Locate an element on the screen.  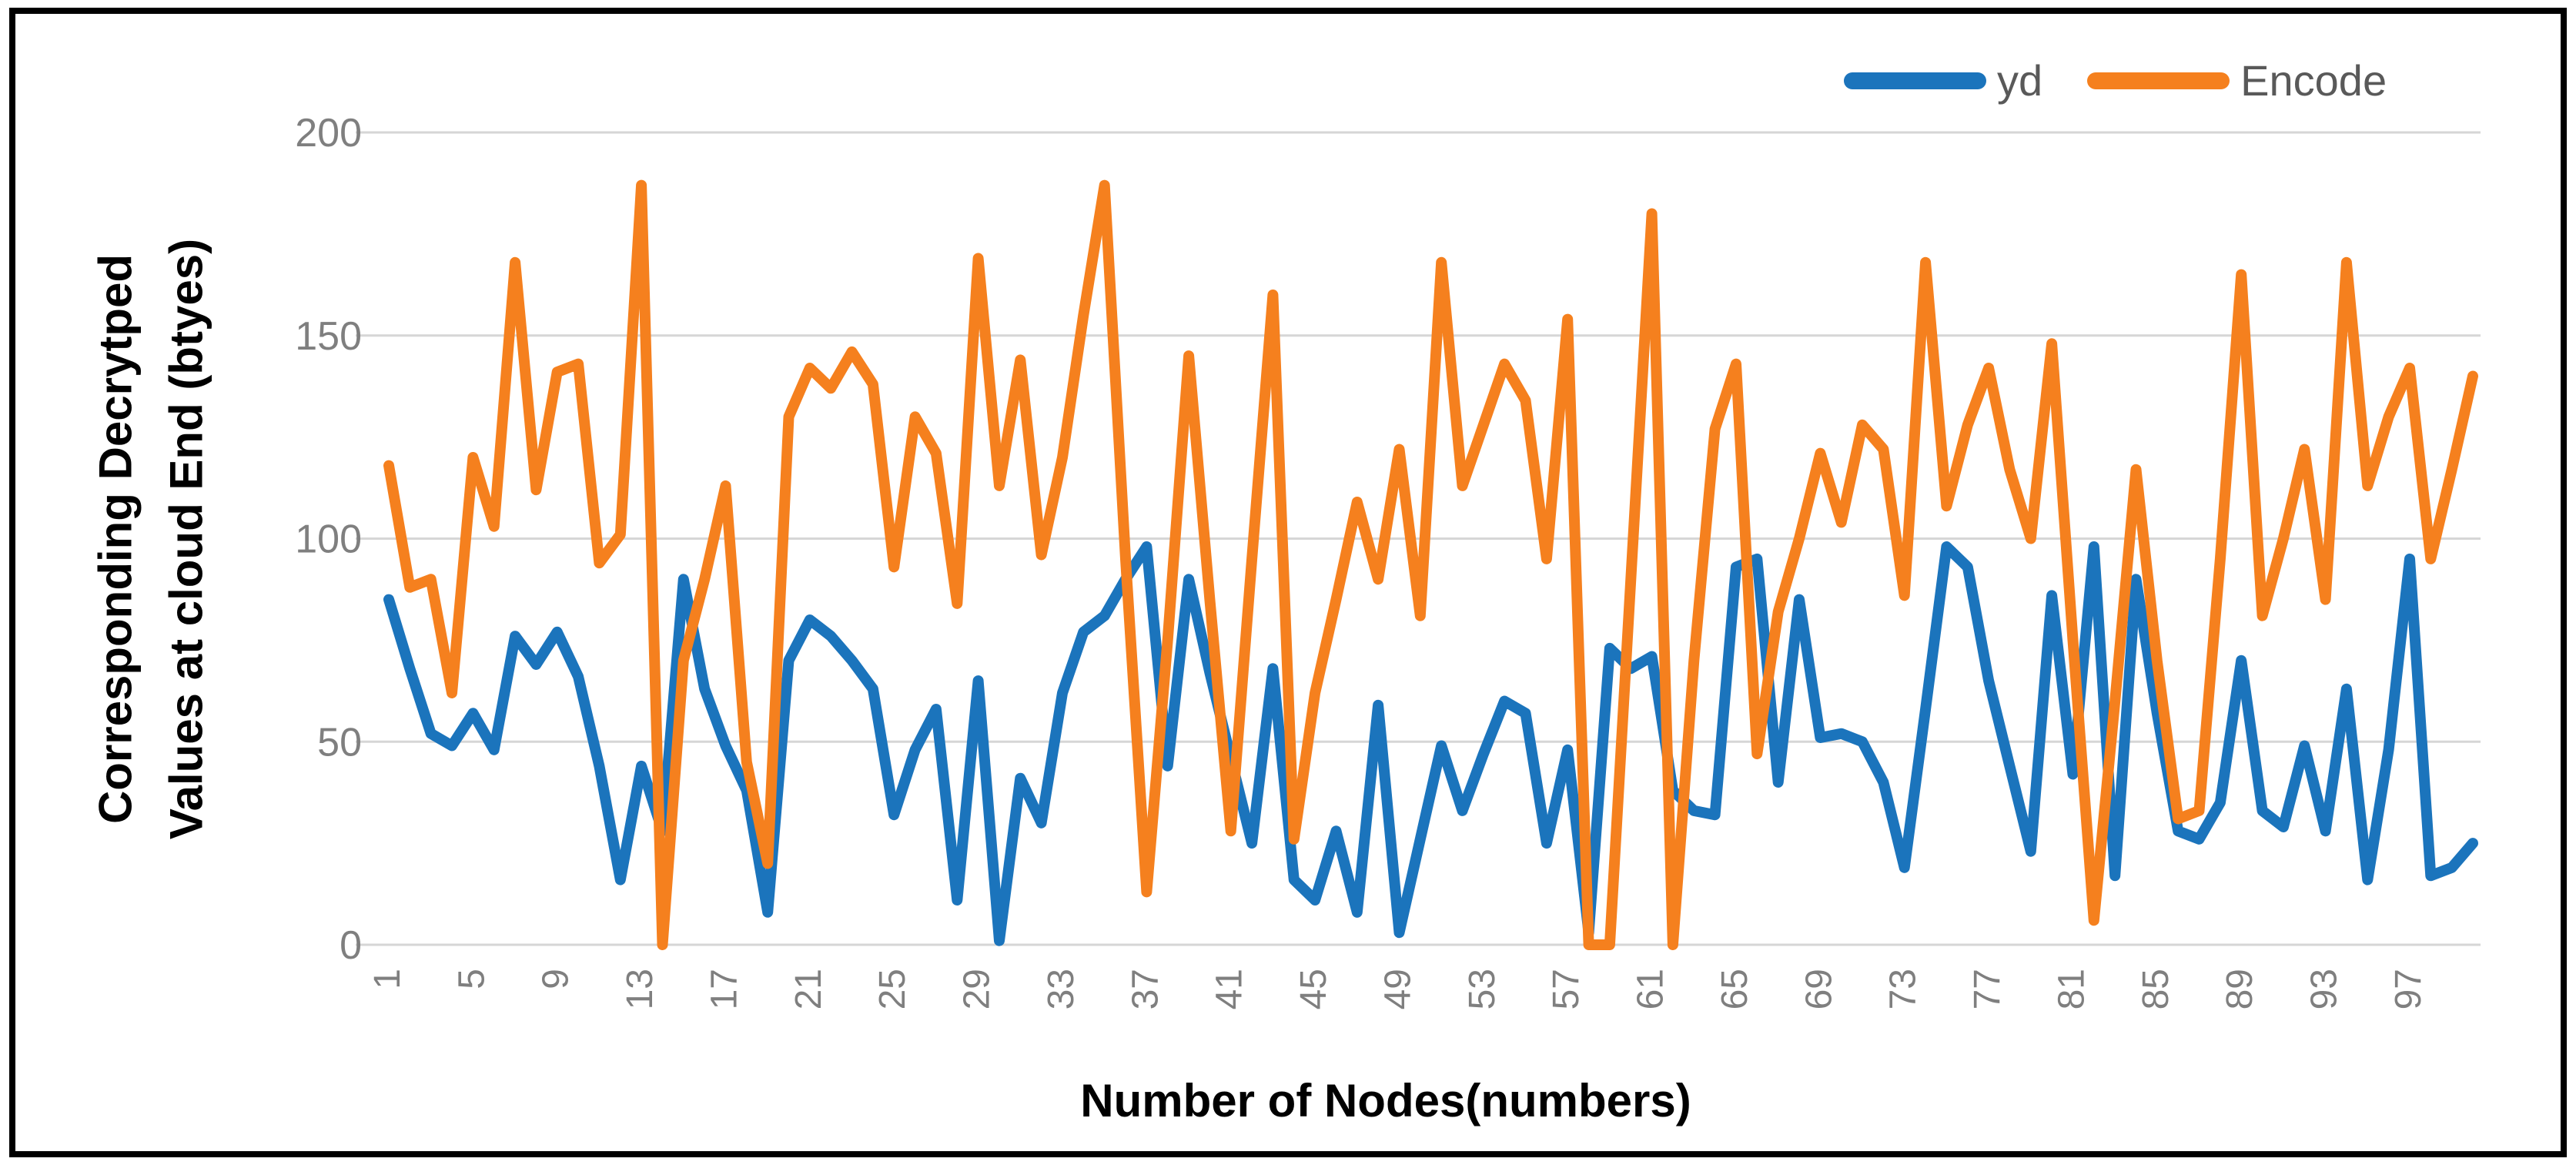
yd-line-swatch is located at coordinates (1915, 80).